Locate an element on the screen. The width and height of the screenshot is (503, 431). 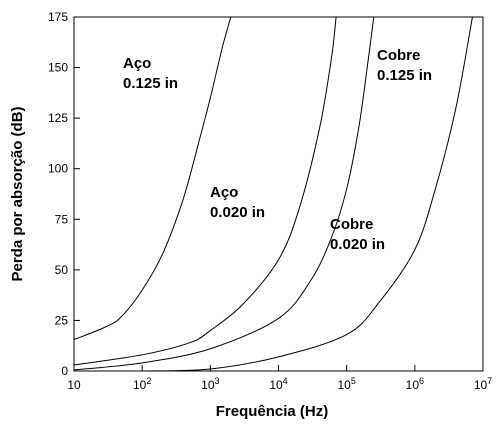
y-tick-label: 75 is located at coordinates (62, 219).